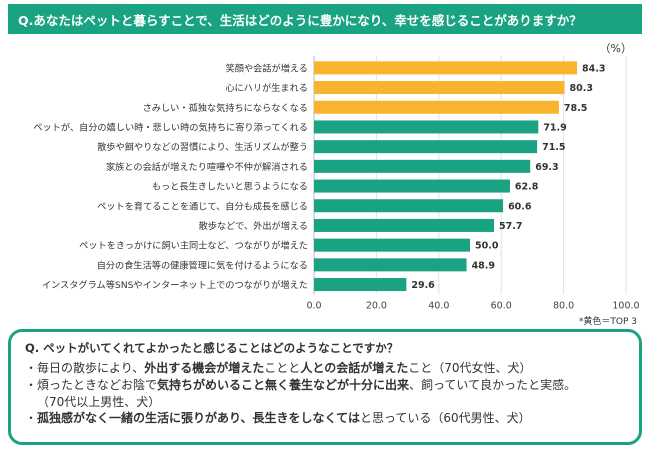 The height and width of the screenshot is (450, 650). What do you see at coordinates (175, 285) in the screenshot?
I see `category-label: インスタグラム等SNSやインターネット上でのつながりが増えた` at bounding box center [175, 285].